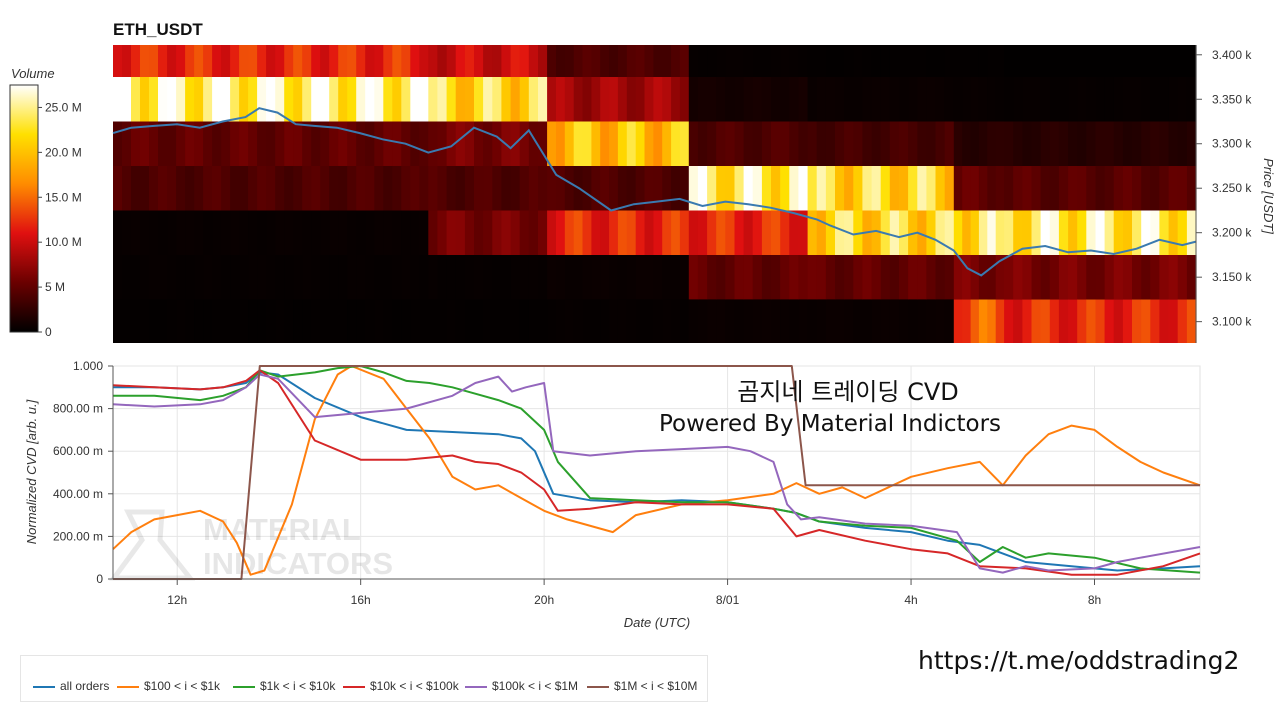  Describe the element at coordinates (401, 686) in the screenshot. I see `legend-item-s10k_100k: $10k < i < $100k` at that location.